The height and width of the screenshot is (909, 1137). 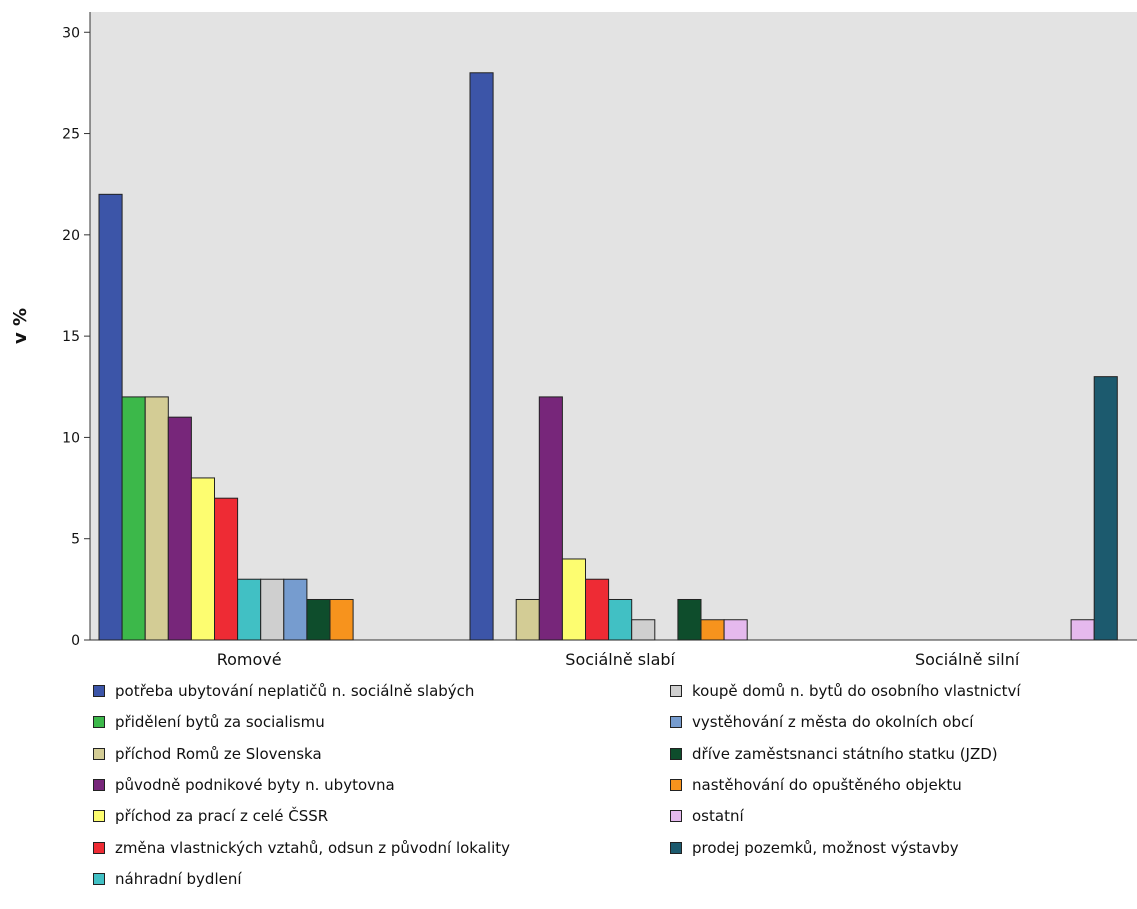 What do you see at coordinates (249, 659) in the screenshot?
I see `x-tick-label: Romové` at bounding box center [249, 659].